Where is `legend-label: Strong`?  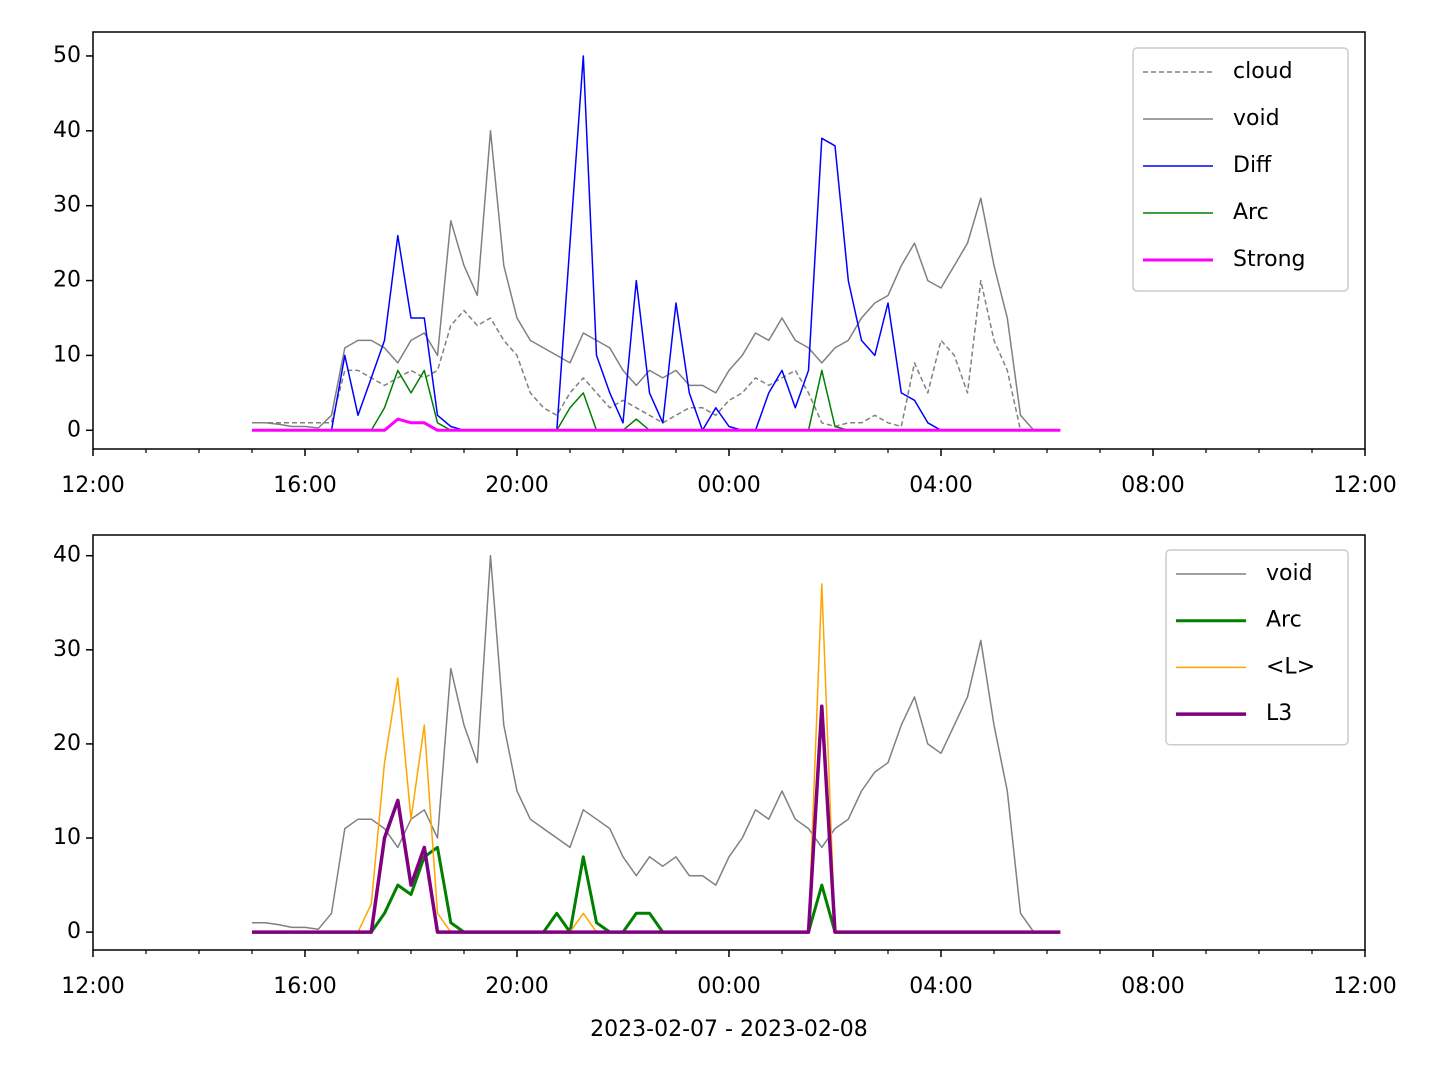 legend-label: Strong is located at coordinates (1269, 259).